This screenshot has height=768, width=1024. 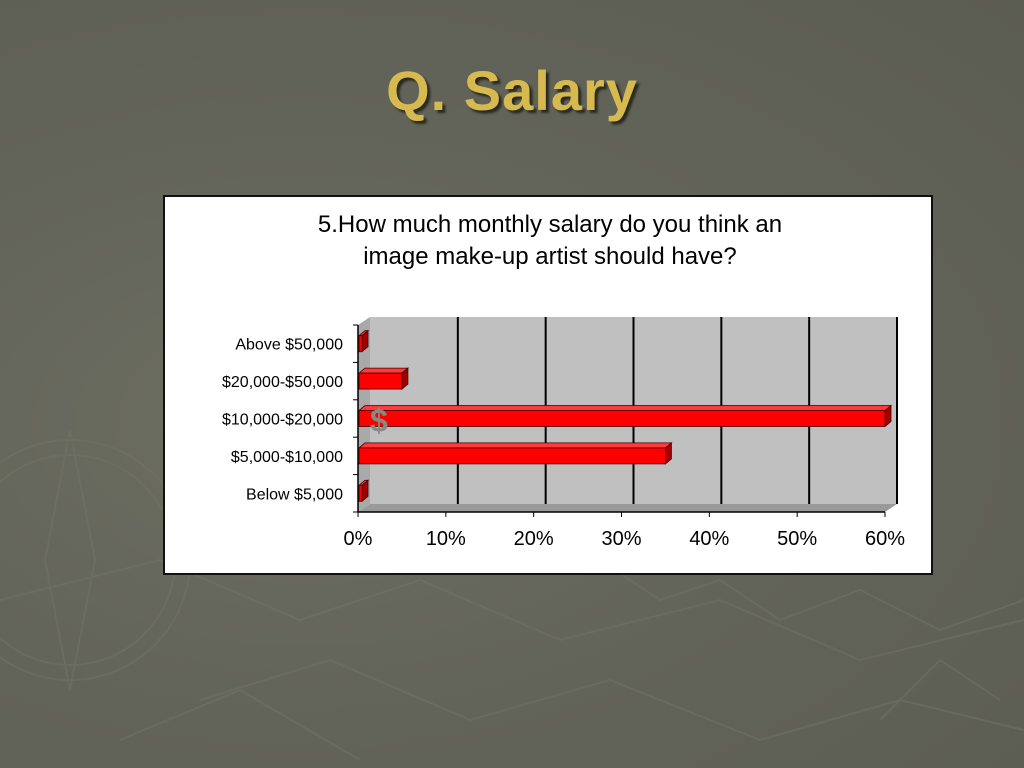 I want to click on slide-title: Q. Salary, so click(x=512, y=90).